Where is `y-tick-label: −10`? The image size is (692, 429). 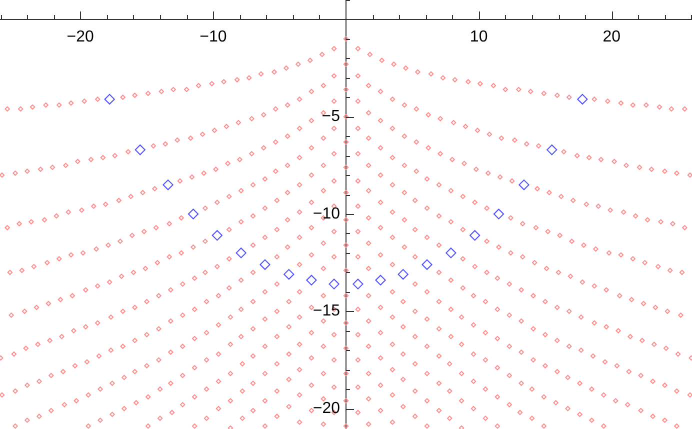
y-tick-label: −10 is located at coordinates (326, 213).